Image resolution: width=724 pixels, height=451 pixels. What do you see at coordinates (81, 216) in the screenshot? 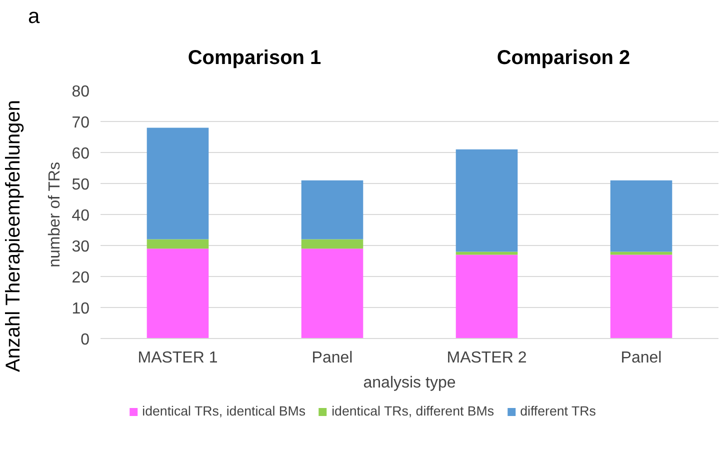
I see `y-tick-label: 40` at bounding box center [81, 216].